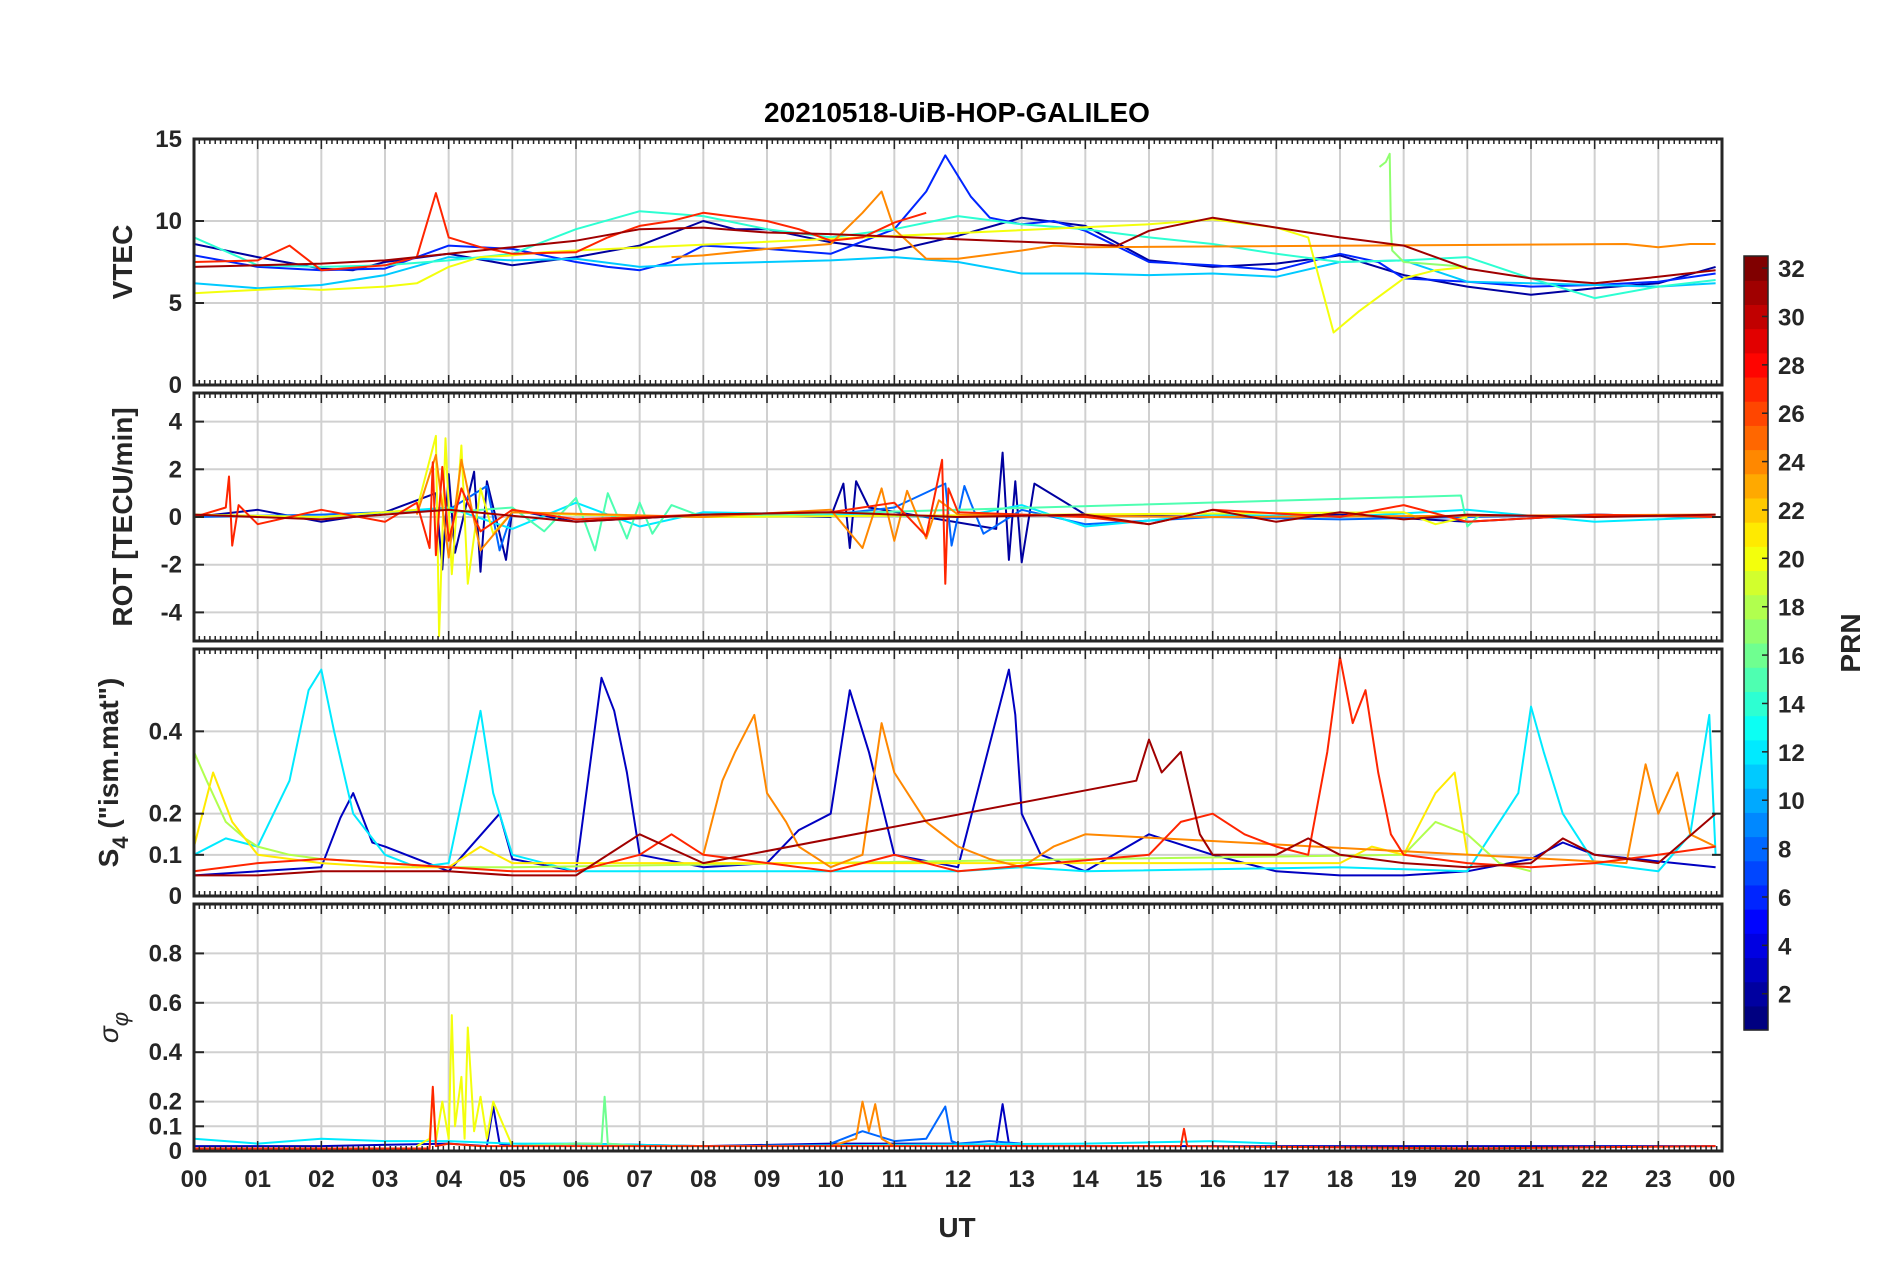 This screenshot has width=1902, height=1272. I want to click on x-tick-label: 13, so click(1021, 1179).